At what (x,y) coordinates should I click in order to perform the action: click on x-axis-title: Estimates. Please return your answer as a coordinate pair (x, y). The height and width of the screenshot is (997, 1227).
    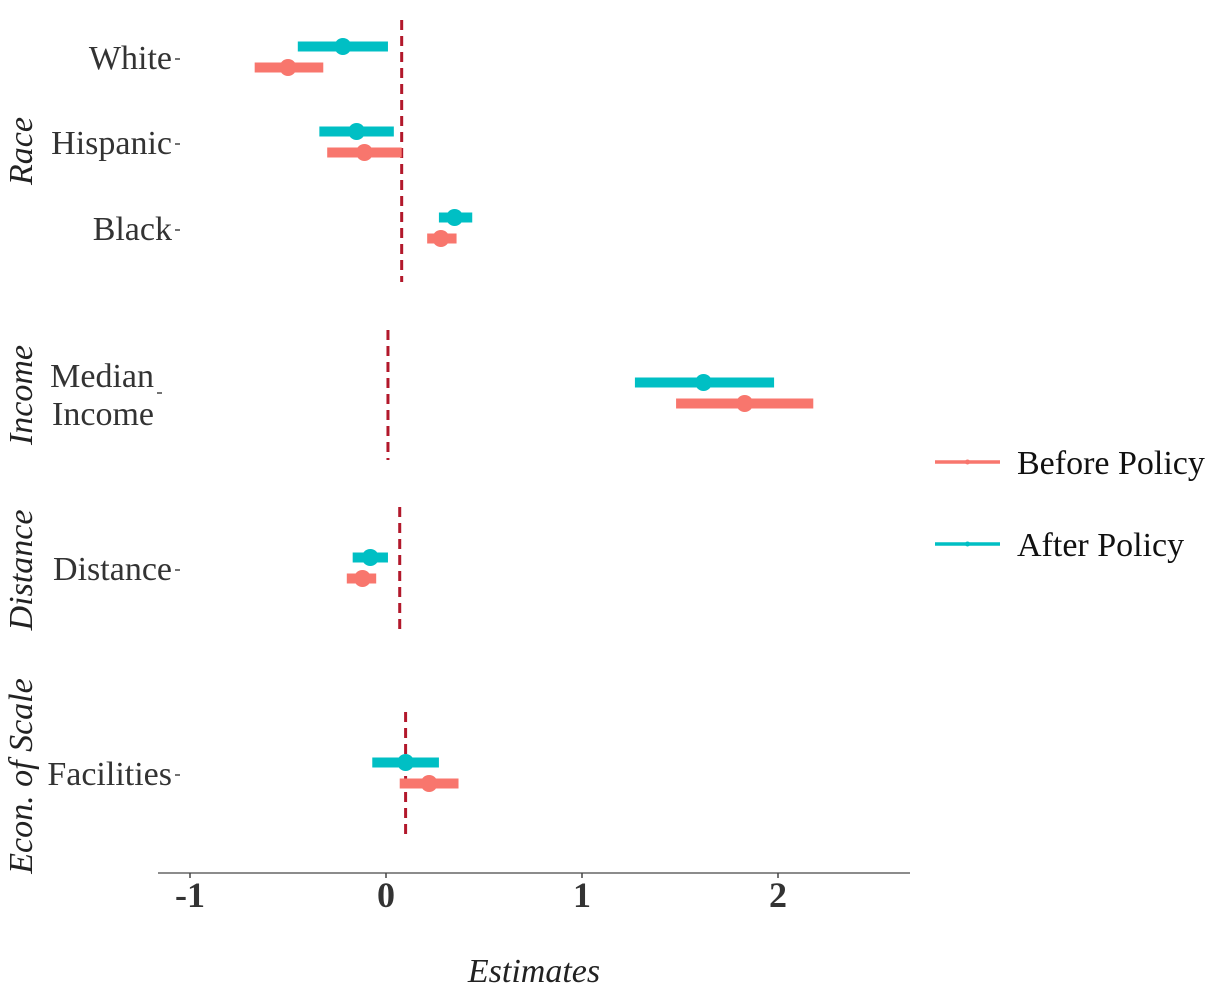
    Looking at the image, I should click on (533, 971).